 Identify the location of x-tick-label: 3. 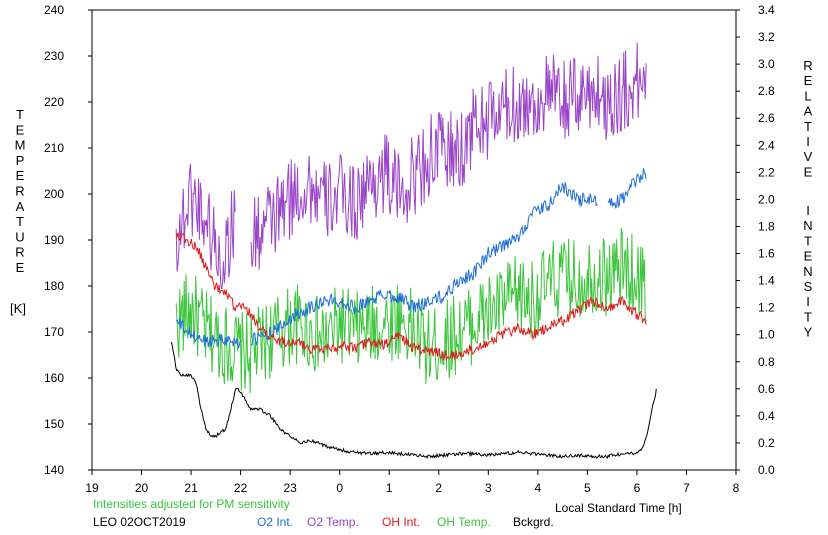
(488, 488).